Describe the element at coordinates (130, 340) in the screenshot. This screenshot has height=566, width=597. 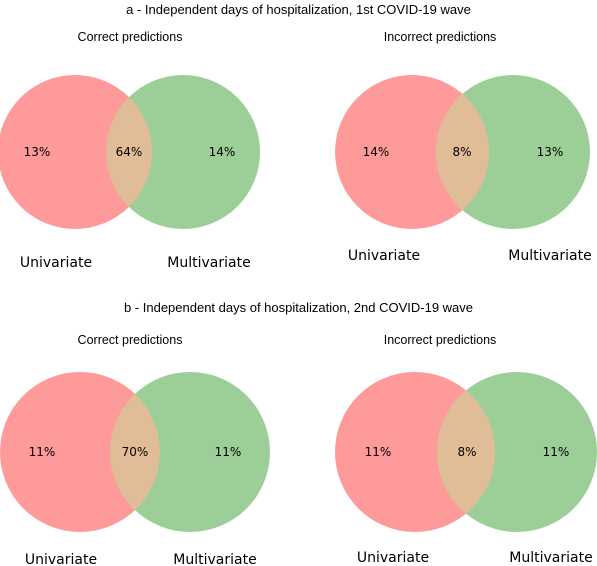
I see `panel-b1-title: Correct predictions` at that location.